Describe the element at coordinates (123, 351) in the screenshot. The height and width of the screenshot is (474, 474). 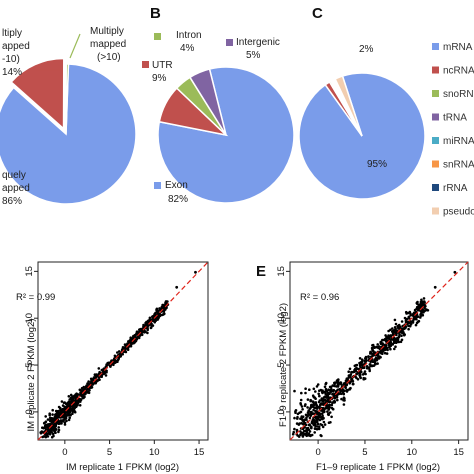
I see `scatter-d-frame` at that location.